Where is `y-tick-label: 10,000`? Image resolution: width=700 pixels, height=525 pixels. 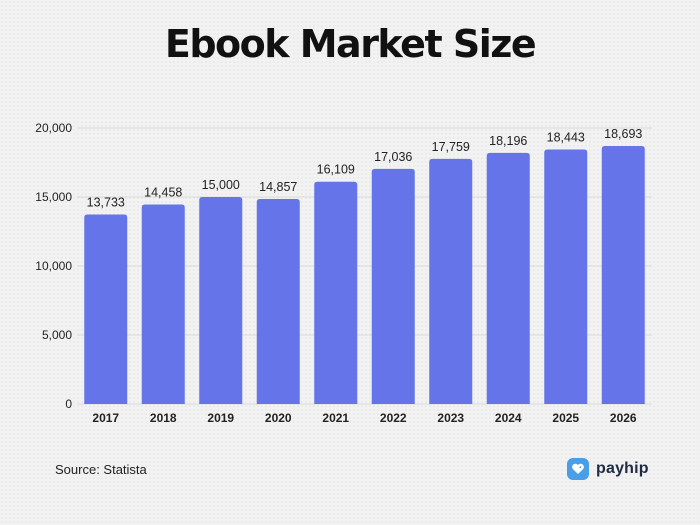 y-tick-label: 10,000 is located at coordinates (53, 266).